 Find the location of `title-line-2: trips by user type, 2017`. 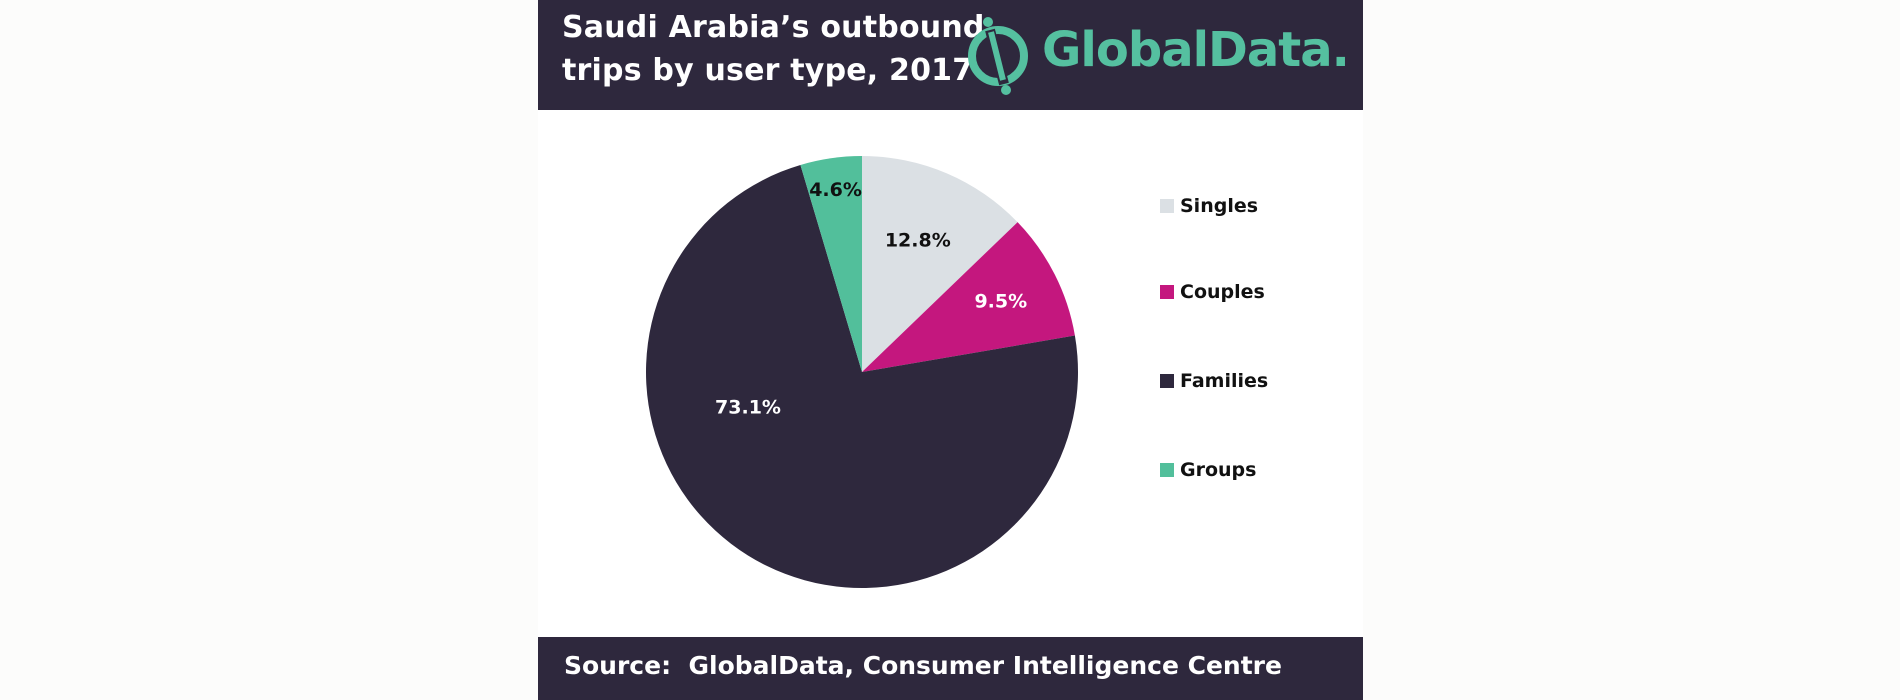

title-line-2: trips by user type, 2017 is located at coordinates (768, 70).